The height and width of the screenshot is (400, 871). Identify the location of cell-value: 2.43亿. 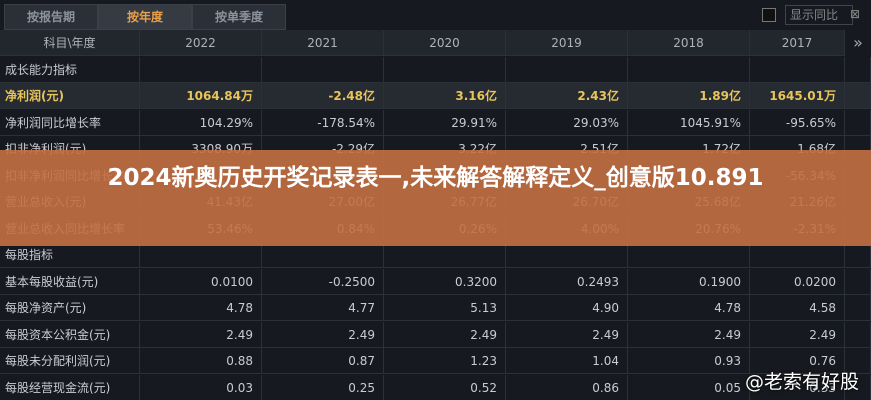
(567, 96).